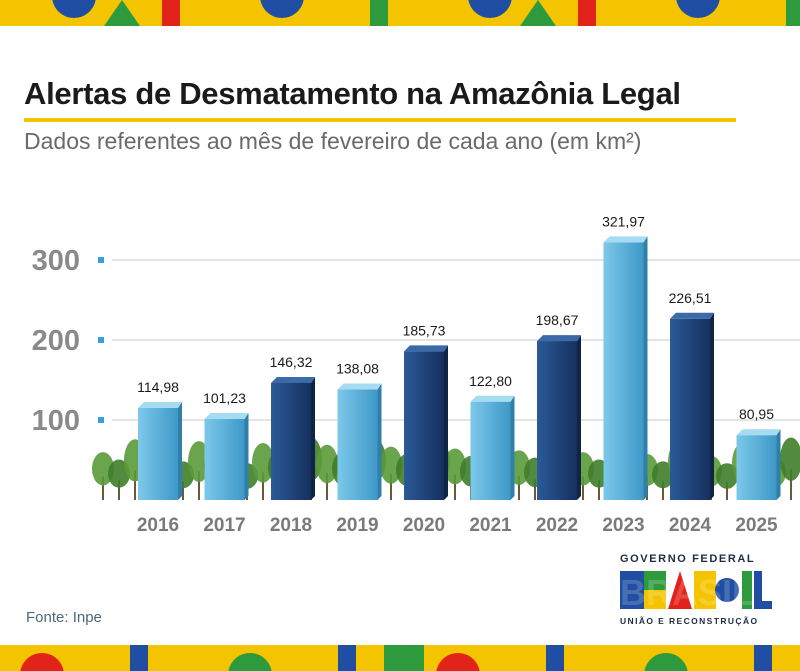 The height and width of the screenshot is (671, 800). I want to click on bar-2017, so click(226, 456).